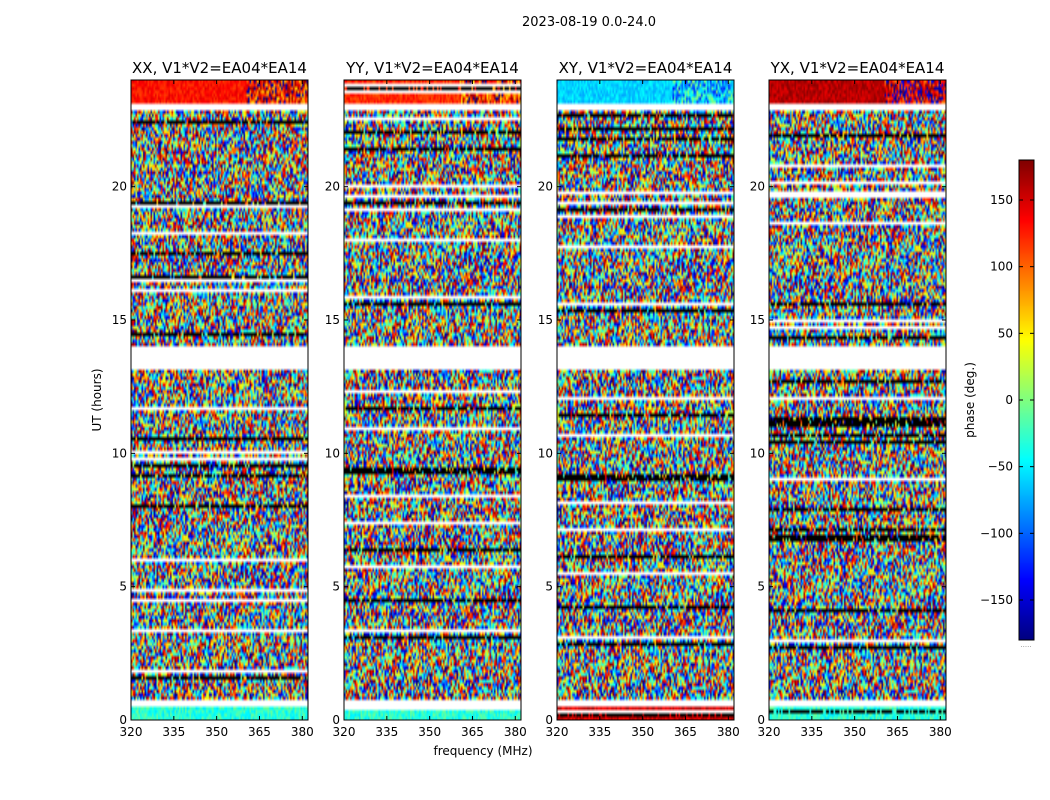  What do you see at coordinates (1001, 267) in the screenshot?
I see `colorbar-tick-label: 100` at bounding box center [1001, 267].